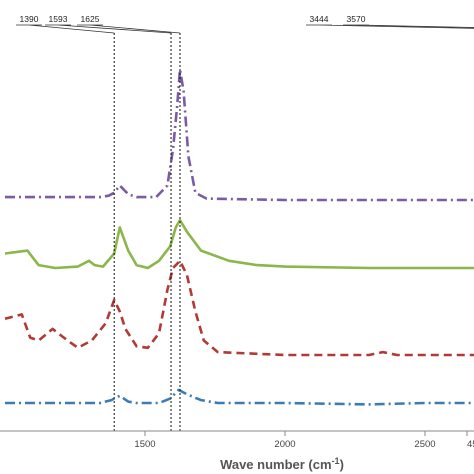 Image resolution: width=474 pixels, height=474 pixels. I want to click on peak-marker-3570: 3570, so click(408, 21).